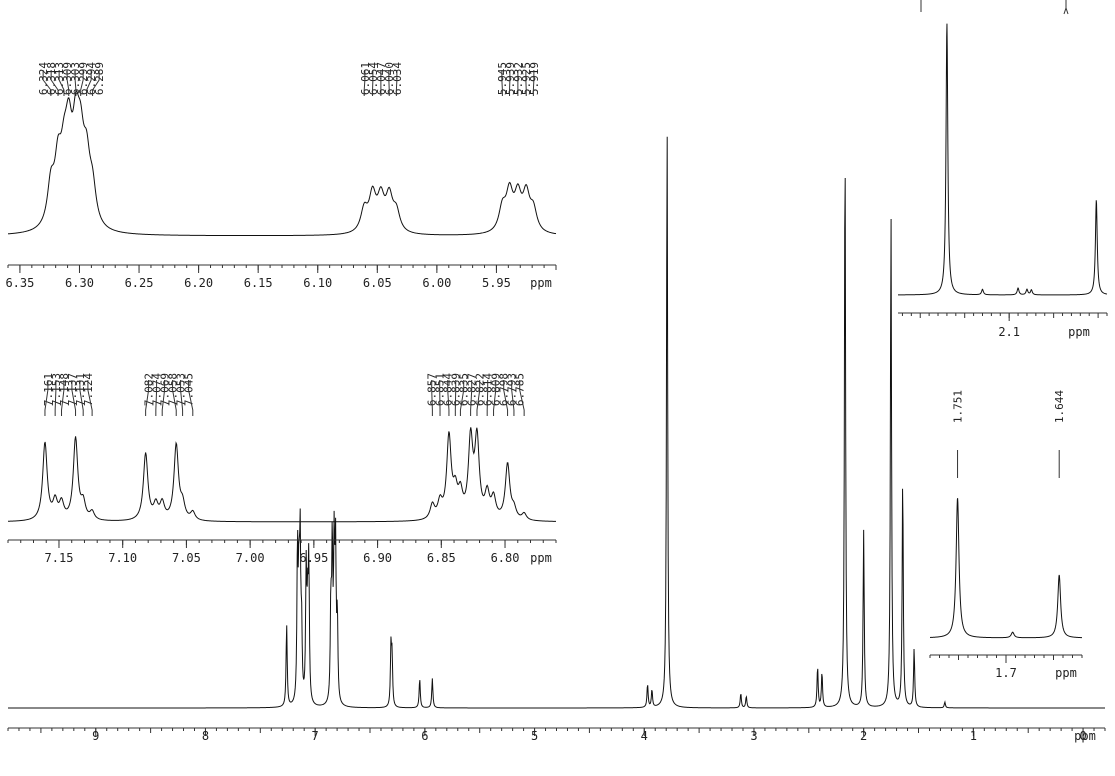  Describe the element at coordinates (377, 283) in the screenshot. I see `x-tick-label: 6.05` at that location.